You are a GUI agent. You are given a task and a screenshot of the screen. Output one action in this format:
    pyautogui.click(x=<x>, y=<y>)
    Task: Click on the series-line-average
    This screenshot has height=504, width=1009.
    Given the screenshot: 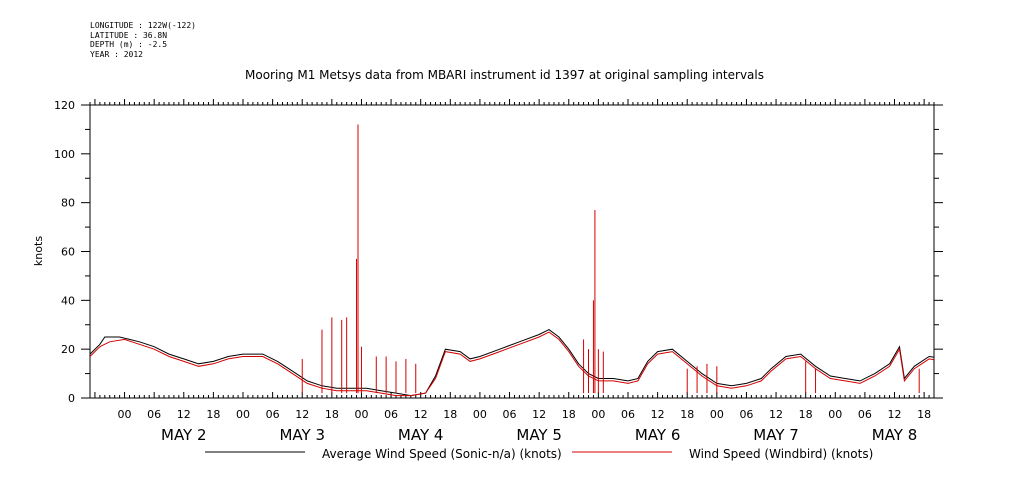 What is the action you would take?
    pyautogui.click(x=512, y=363)
    